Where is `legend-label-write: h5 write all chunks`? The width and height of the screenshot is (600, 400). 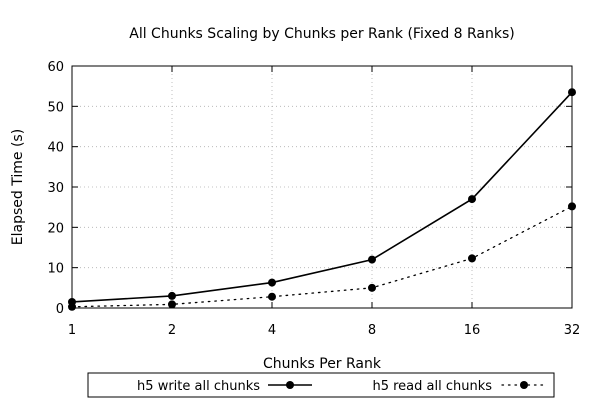 legend-label-write: h5 write all chunks is located at coordinates (198, 386).